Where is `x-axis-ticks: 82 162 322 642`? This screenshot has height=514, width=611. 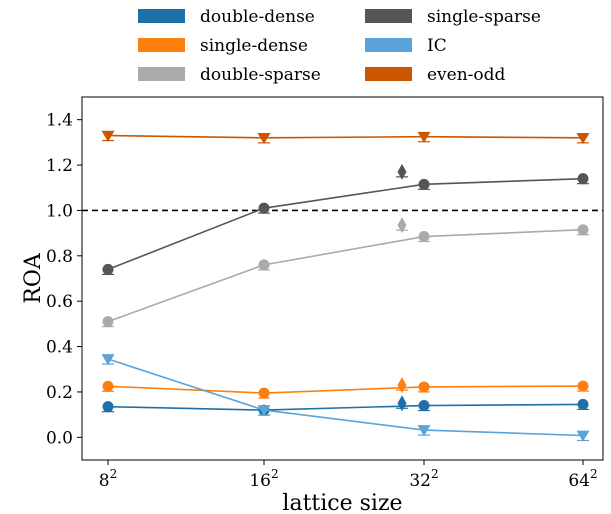 x-axis-ticks: 82 162 322 642 is located at coordinates (348, 475).